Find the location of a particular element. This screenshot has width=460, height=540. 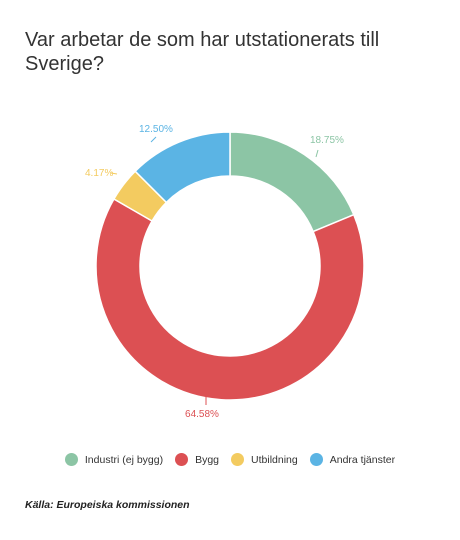

legend-item: Utbildning is located at coordinates (264, 459).